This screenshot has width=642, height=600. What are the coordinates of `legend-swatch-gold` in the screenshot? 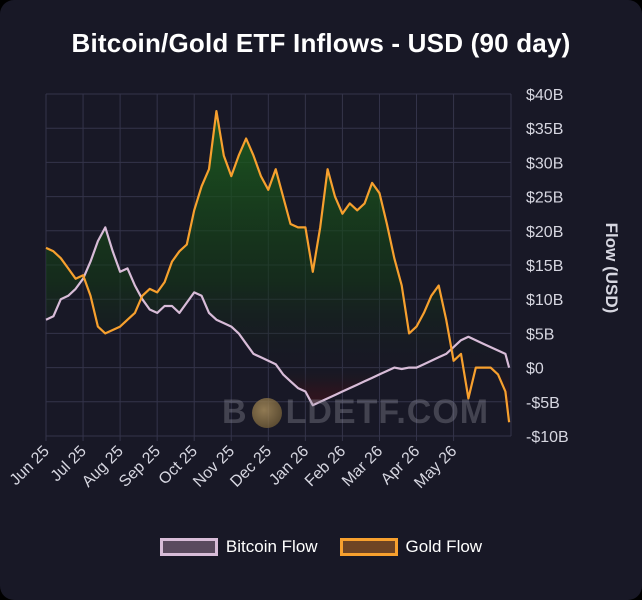 It's located at (368, 547).